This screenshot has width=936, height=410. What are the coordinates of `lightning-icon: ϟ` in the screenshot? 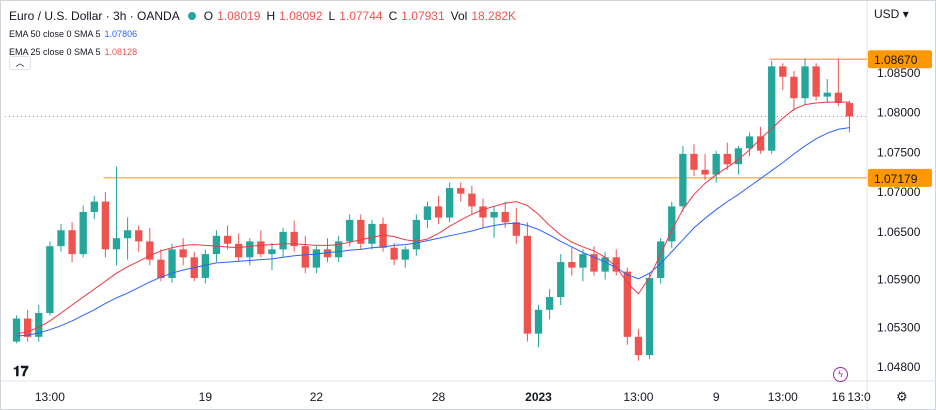 It's located at (840, 374).